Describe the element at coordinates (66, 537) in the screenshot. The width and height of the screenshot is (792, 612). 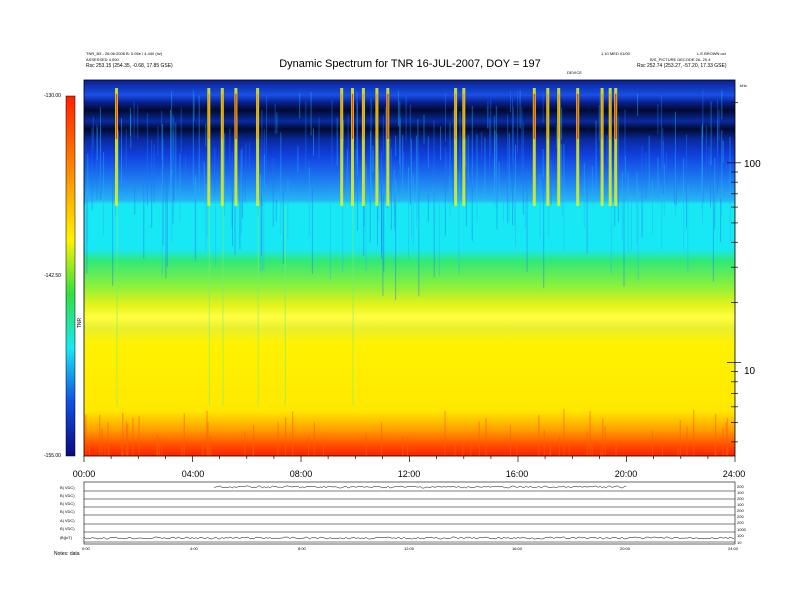
I see `subpanel-label: |B|(nT)` at that location.